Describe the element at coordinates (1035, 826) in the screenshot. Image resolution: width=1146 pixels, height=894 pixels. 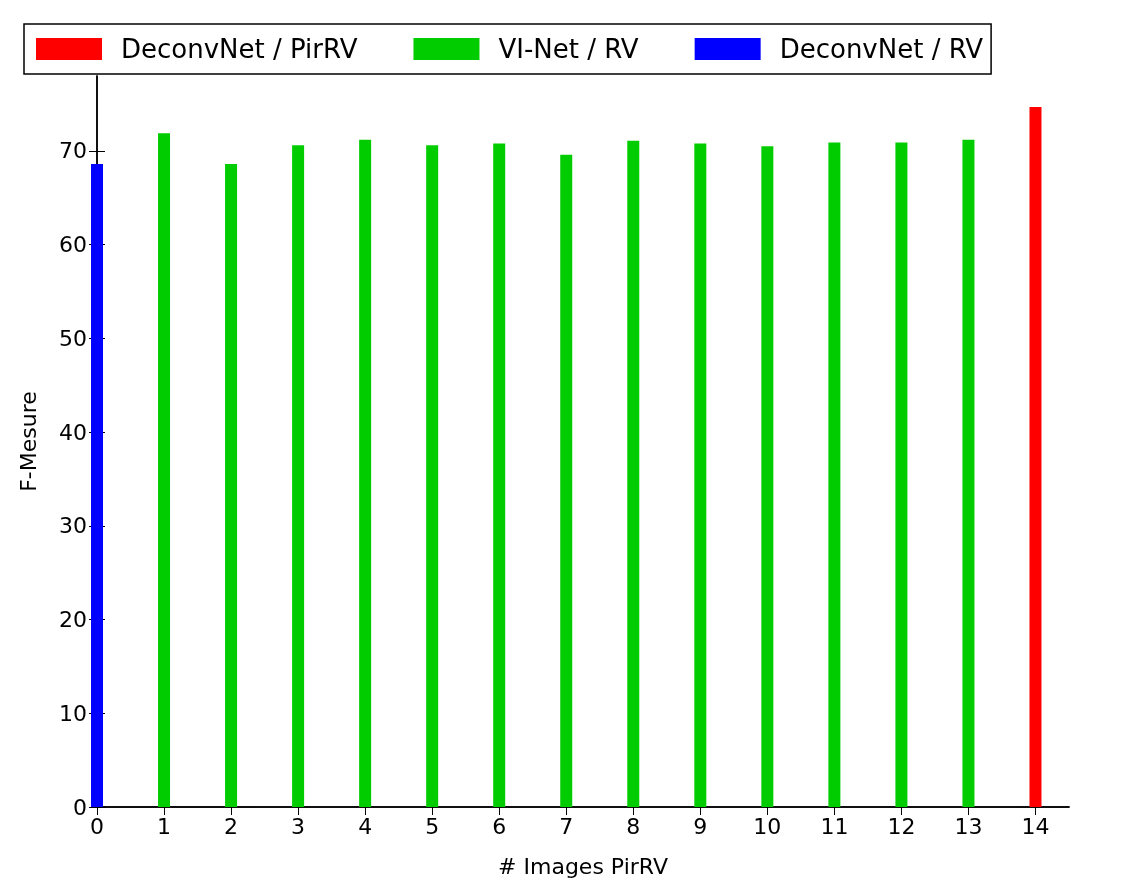
I see `x-tick-label: 14` at that location.